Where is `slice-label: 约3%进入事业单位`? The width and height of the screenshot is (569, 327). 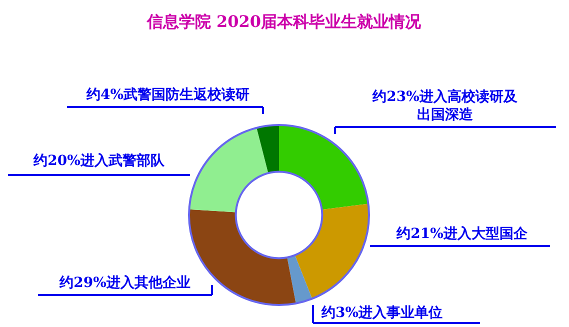
slice-label: 约3%进入事业单位 is located at coordinates (381, 313).